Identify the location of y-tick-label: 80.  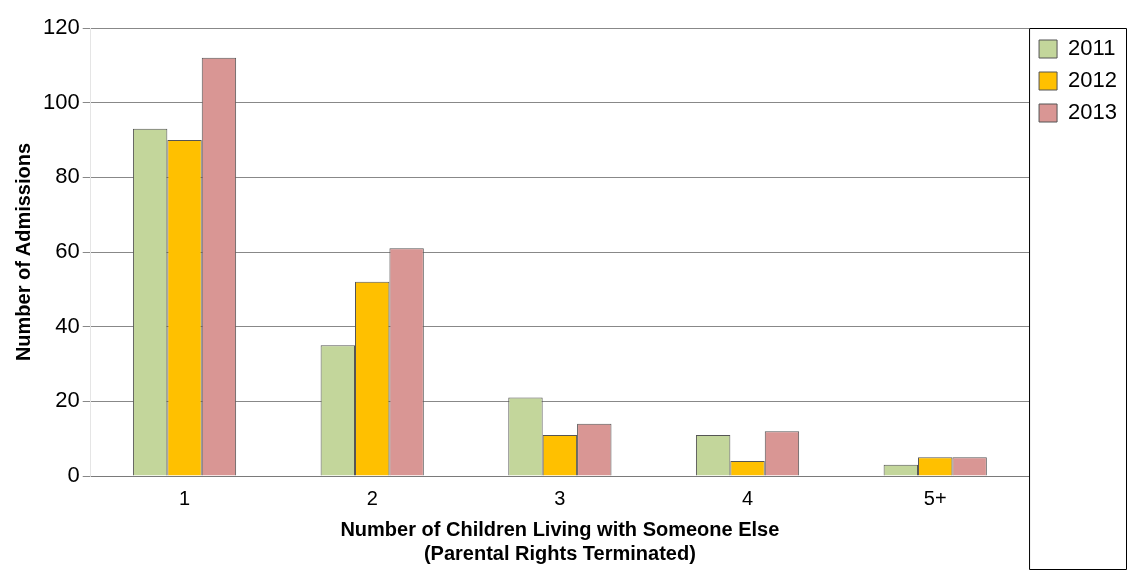
(67, 176).